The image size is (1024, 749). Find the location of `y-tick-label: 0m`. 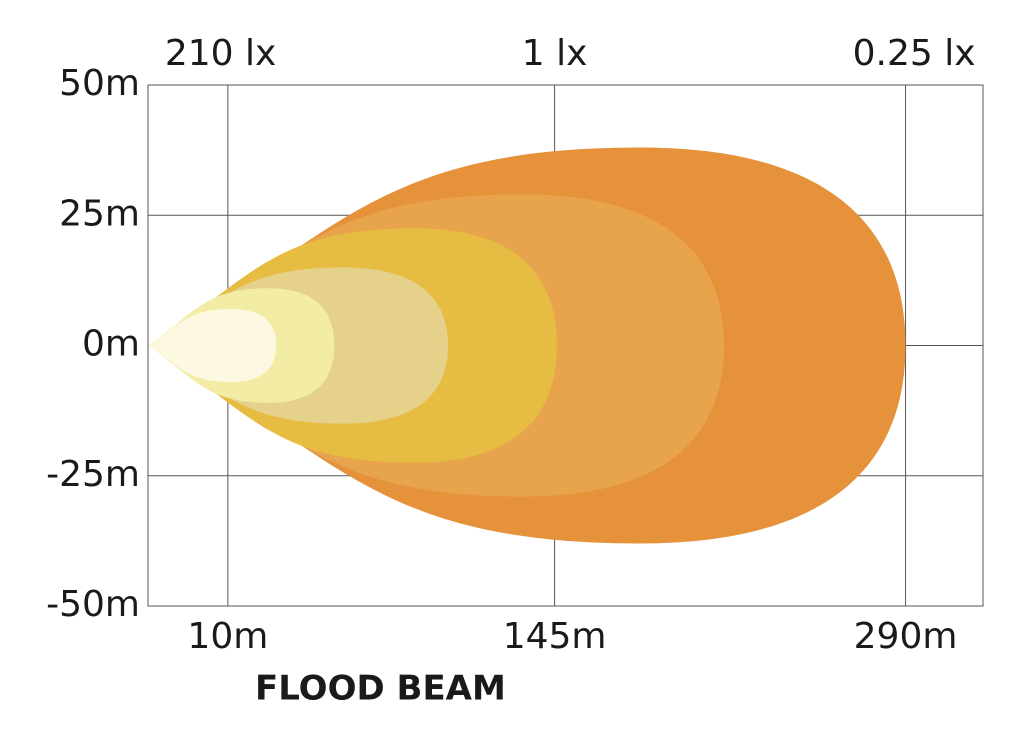

y-tick-label: 0m is located at coordinates (111, 344).